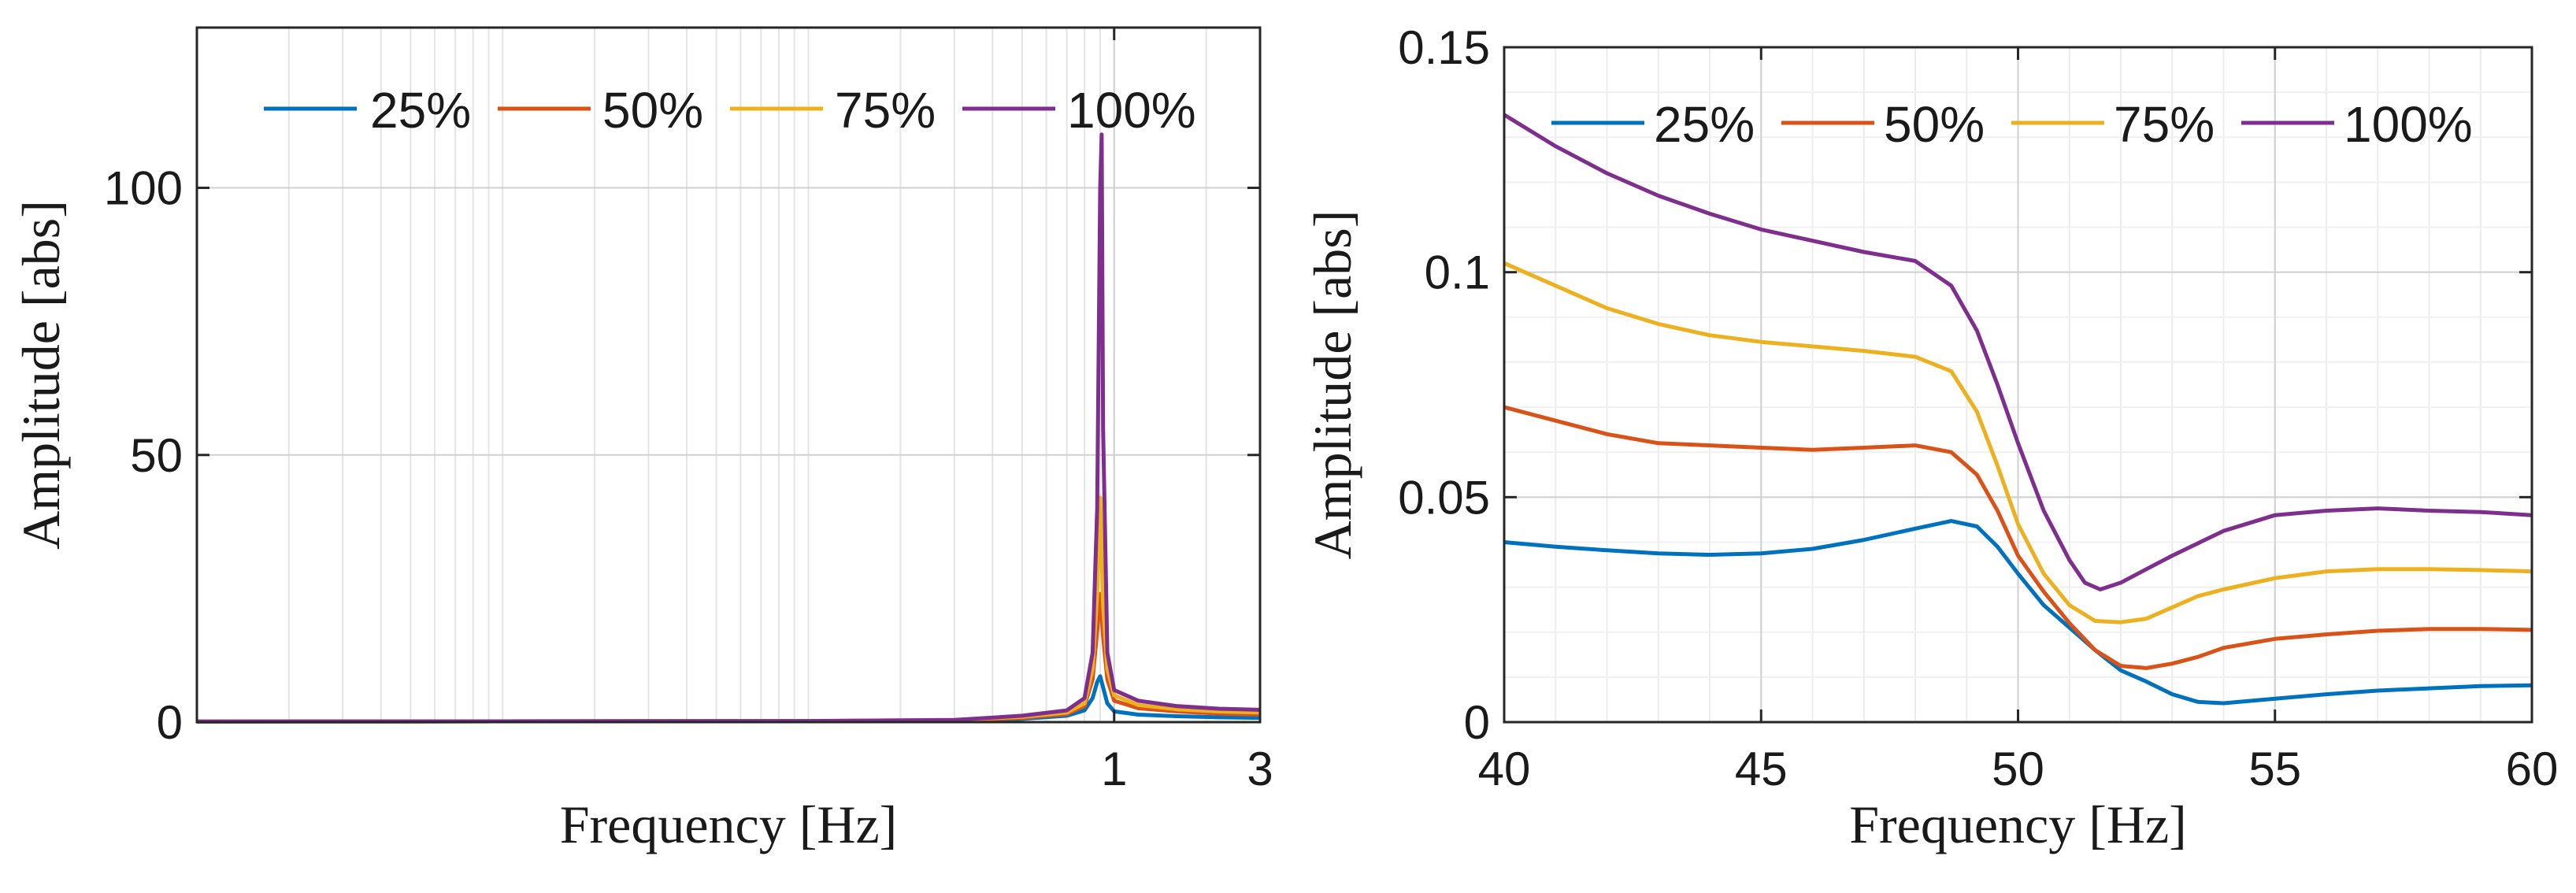  I want to click on series-line-50pct, so click(2018, 537).